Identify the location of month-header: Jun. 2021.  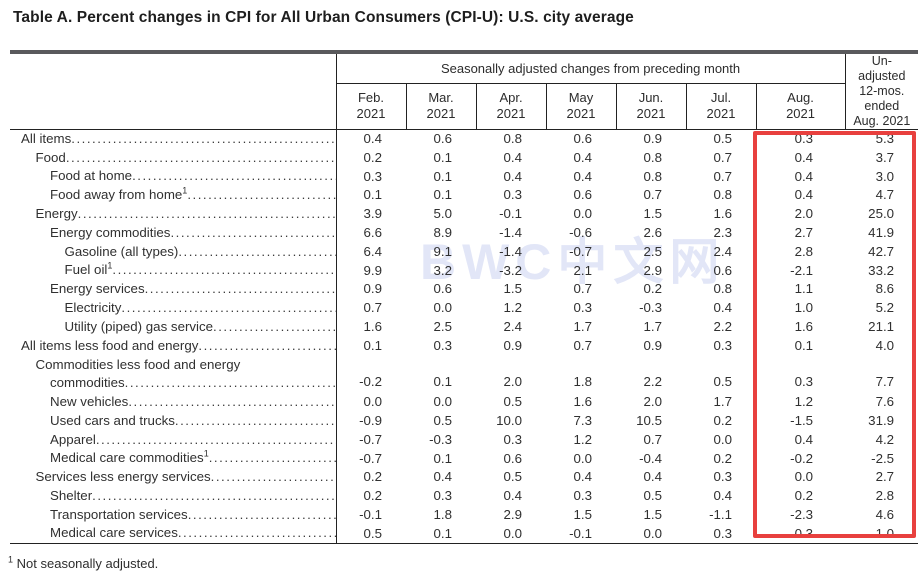
(651, 107).